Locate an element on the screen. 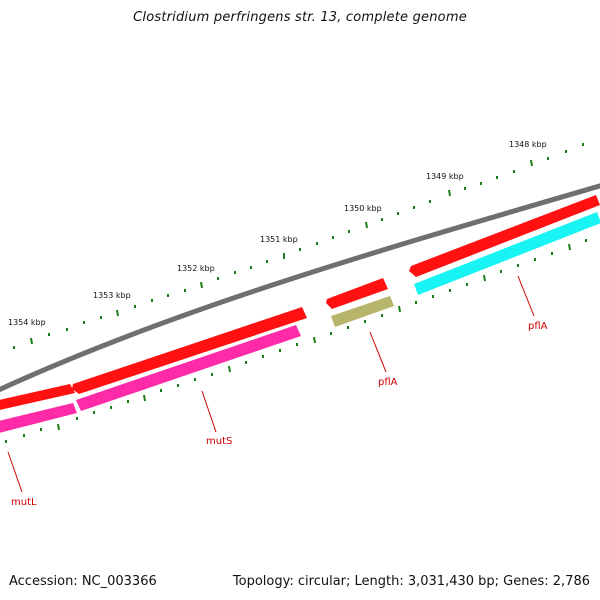  gene-label-mutS: mutS is located at coordinates (219, 441).